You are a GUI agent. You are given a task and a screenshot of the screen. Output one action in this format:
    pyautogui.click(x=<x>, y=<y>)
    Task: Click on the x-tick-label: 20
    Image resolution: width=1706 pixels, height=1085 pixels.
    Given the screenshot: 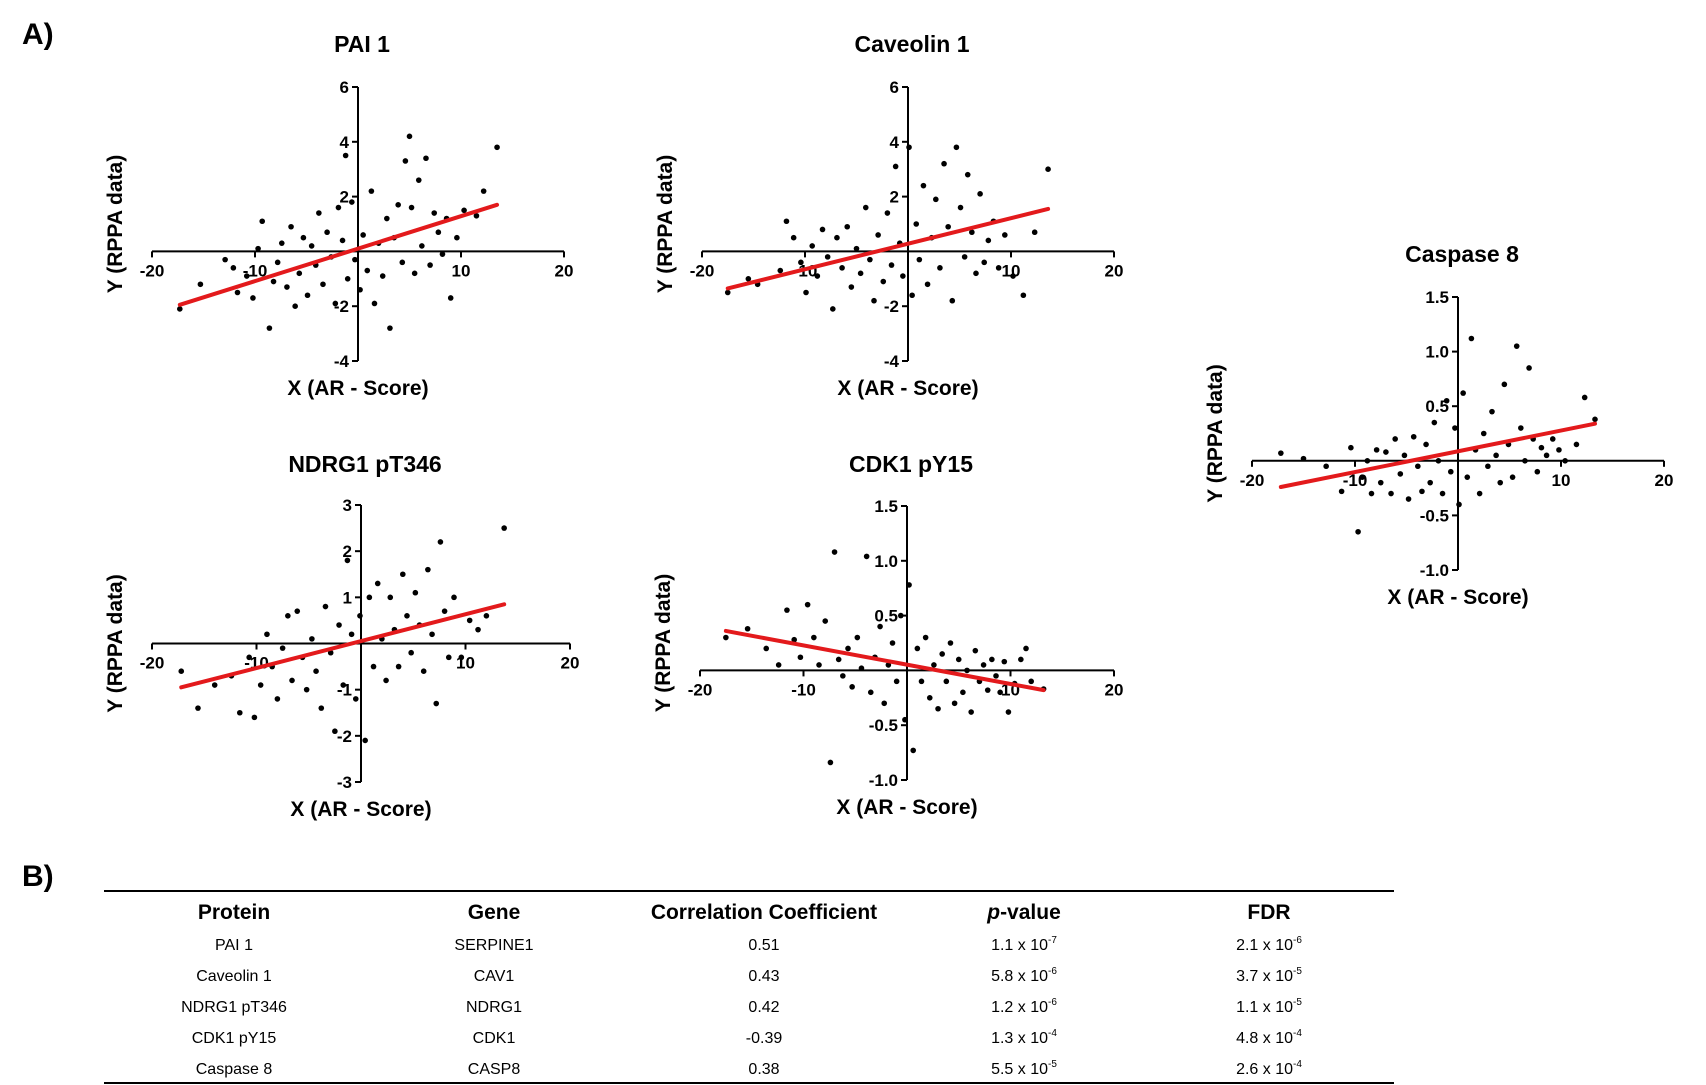 What is the action you would take?
    pyautogui.click(x=570, y=663)
    